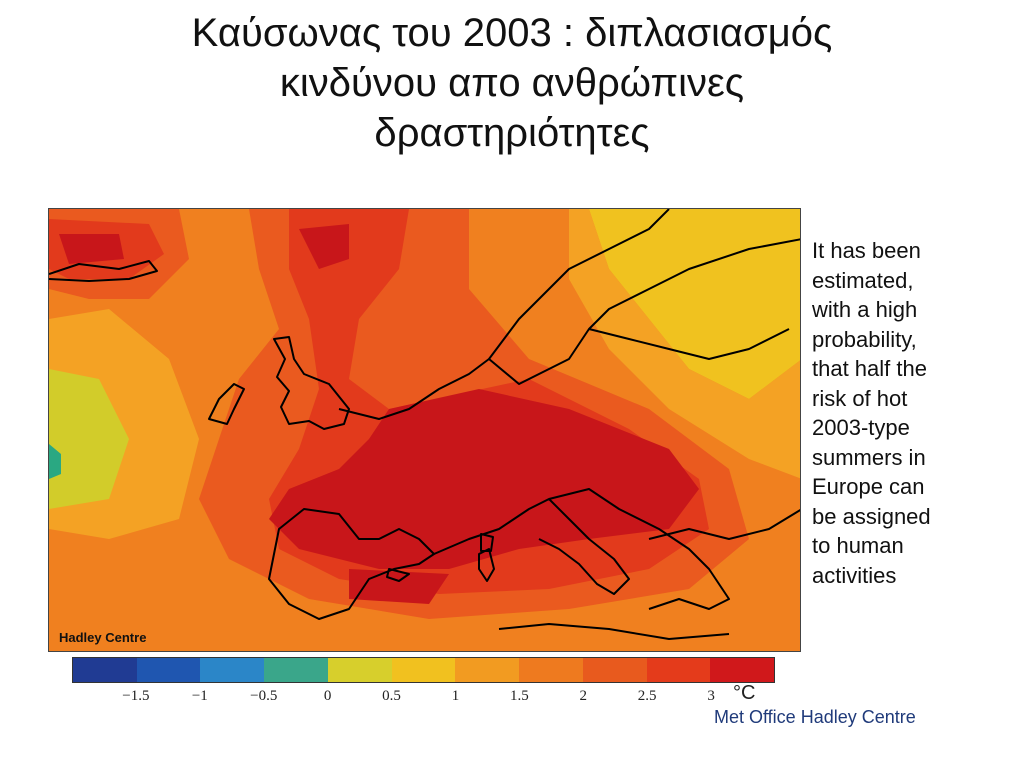 The image size is (1024, 768). What do you see at coordinates (869, 457) in the screenshot?
I see `caption-line-8: summers in` at bounding box center [869, 457].